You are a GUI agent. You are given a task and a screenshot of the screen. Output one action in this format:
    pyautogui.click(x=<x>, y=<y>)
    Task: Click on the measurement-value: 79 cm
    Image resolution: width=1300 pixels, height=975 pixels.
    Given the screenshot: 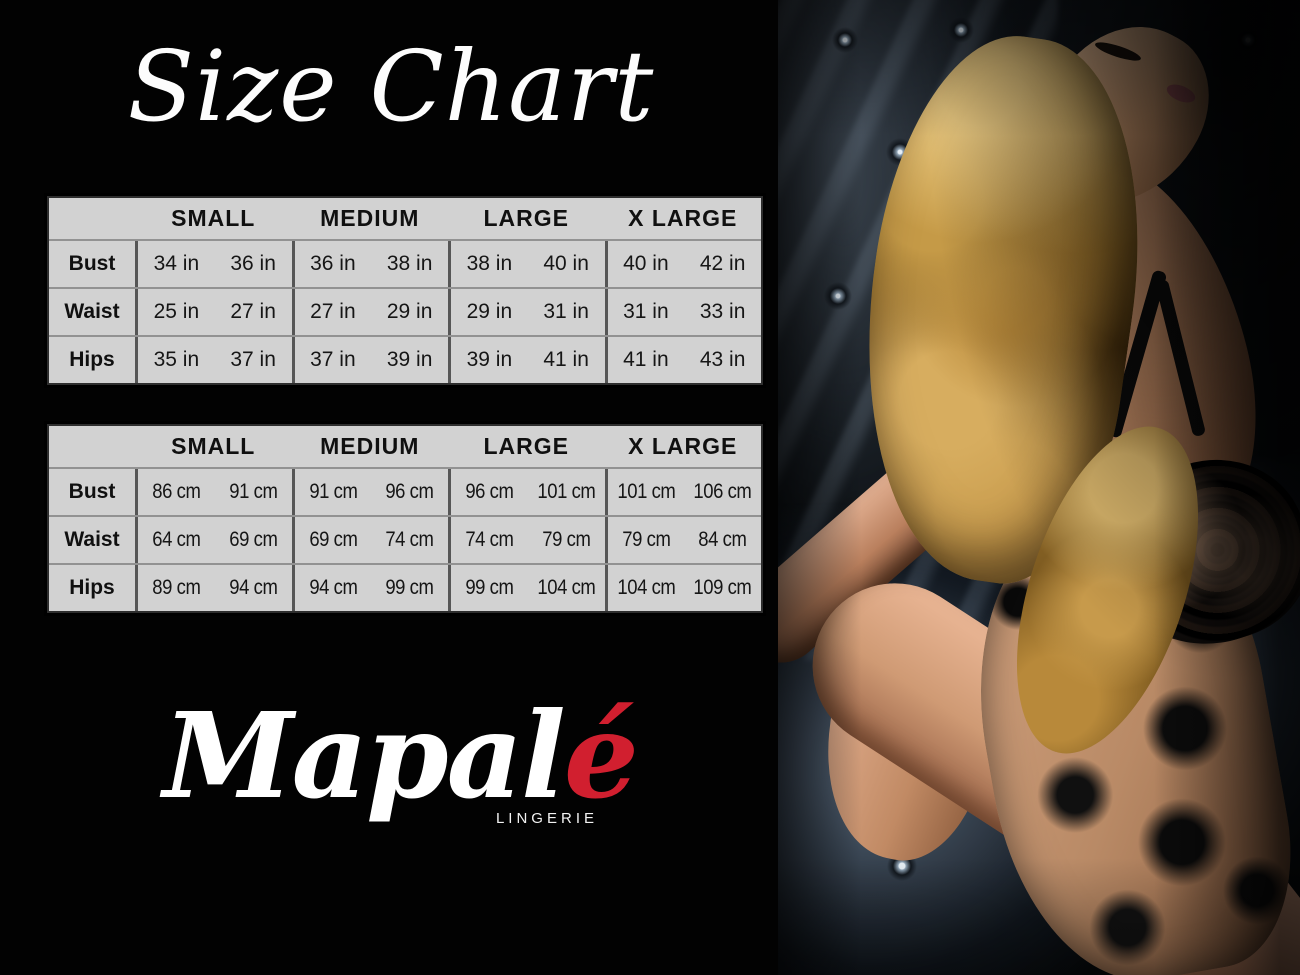 What is the action you would take?
    pyautogui.click(x=566, y=539)
    